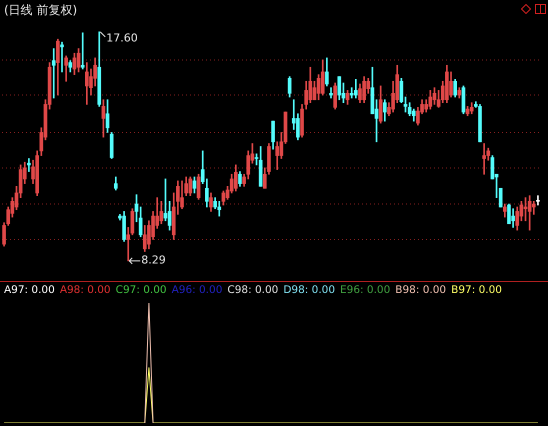 Image resolution: width=548 pixels, height=426 pixels. What do you see at coordinates (476, 290) in the screenshot?
I see `text: B97: 0.00` at bounding box center [476, 290].